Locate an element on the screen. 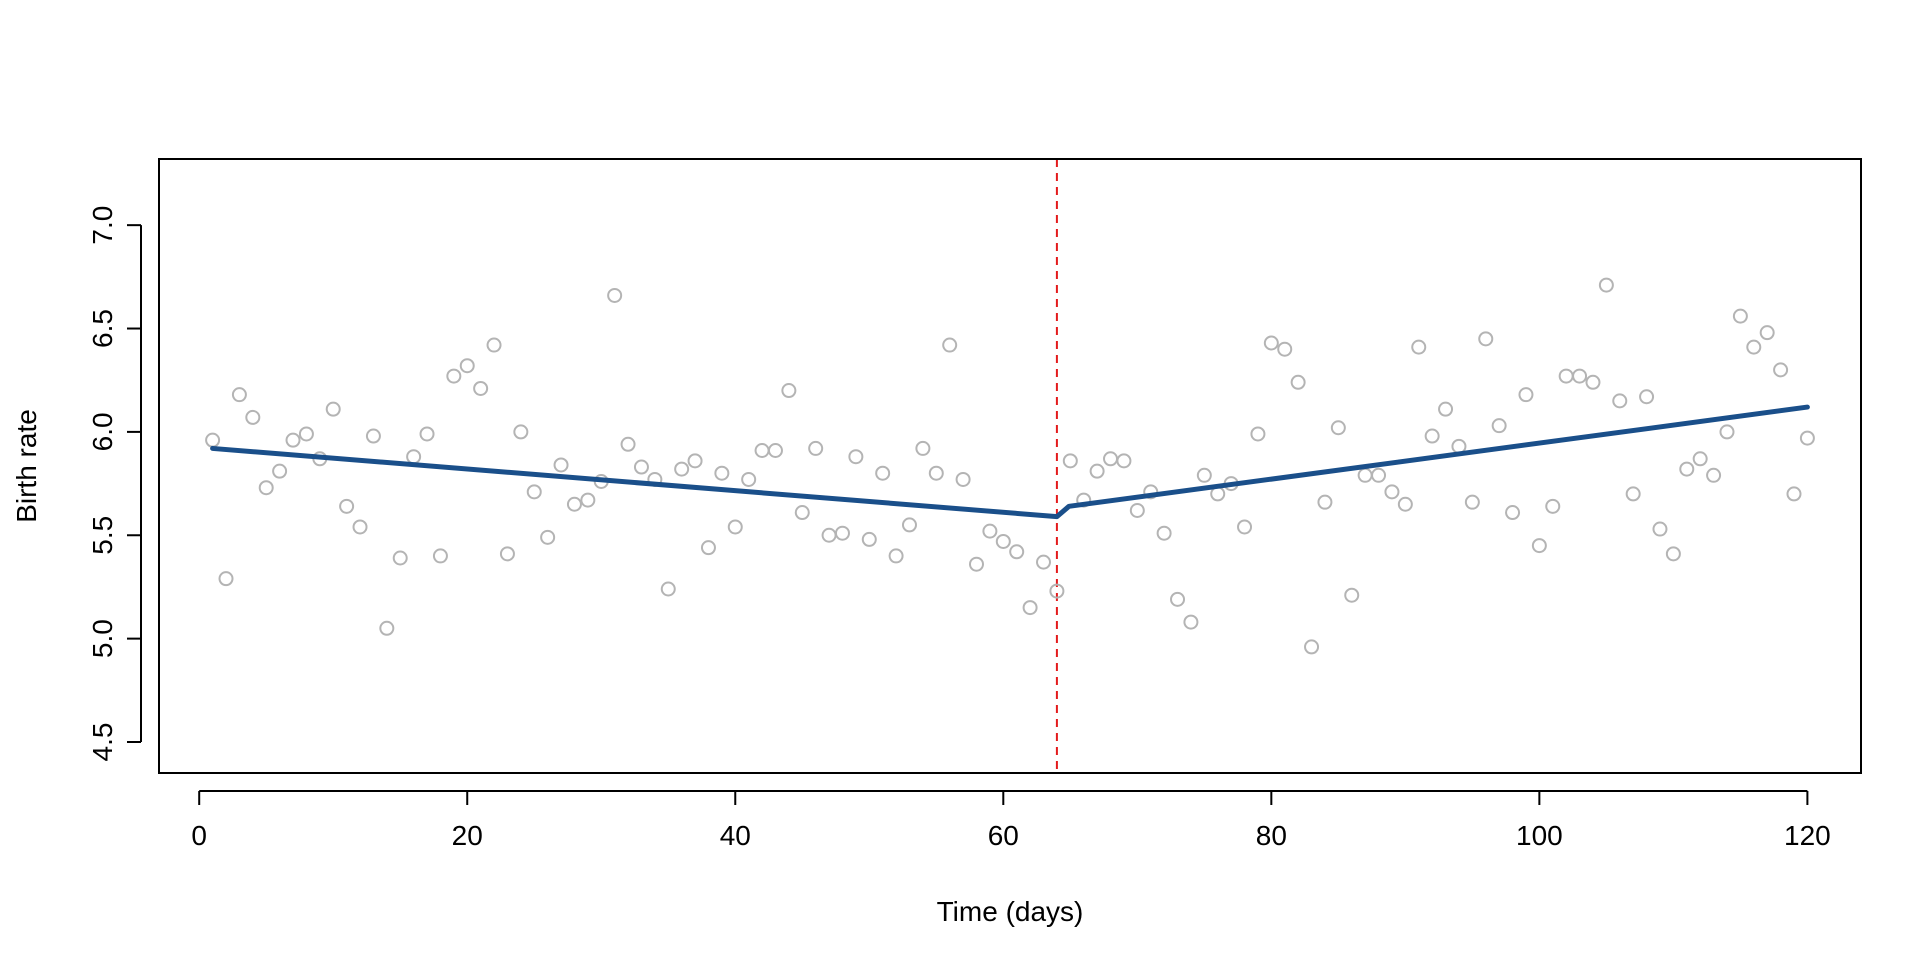  fit-line is located at coordinates (1010, 462).